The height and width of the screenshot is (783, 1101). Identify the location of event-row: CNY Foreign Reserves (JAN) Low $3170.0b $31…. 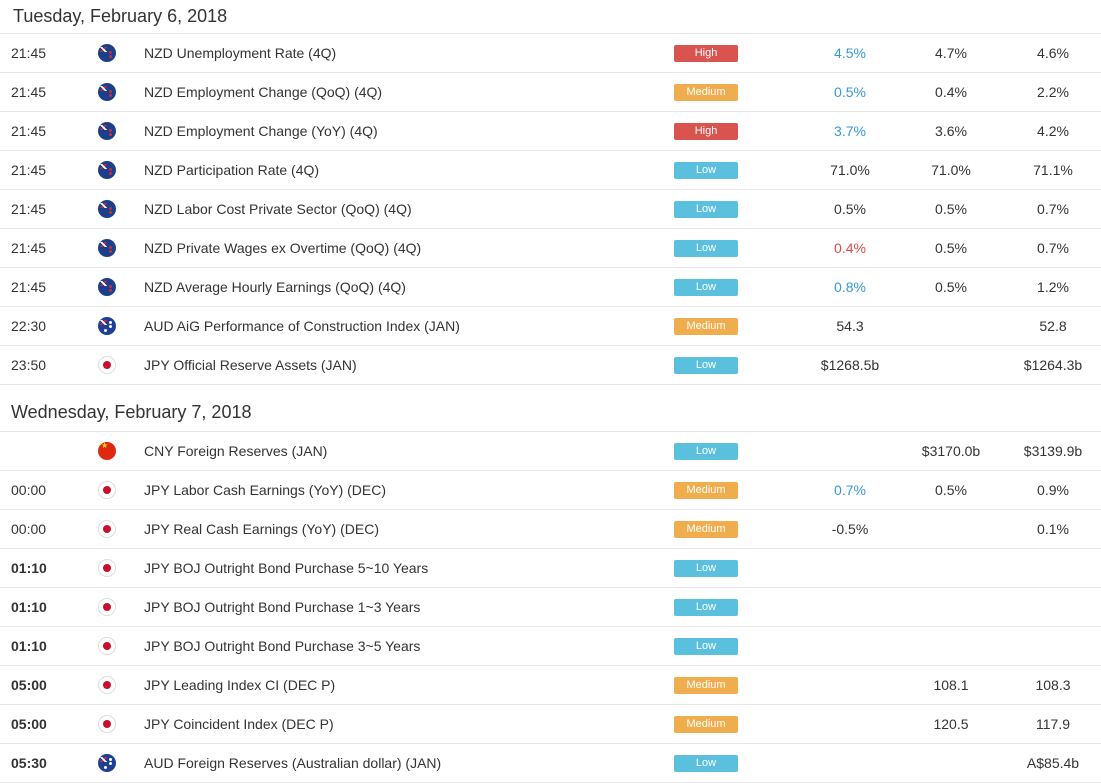
(550, 451).